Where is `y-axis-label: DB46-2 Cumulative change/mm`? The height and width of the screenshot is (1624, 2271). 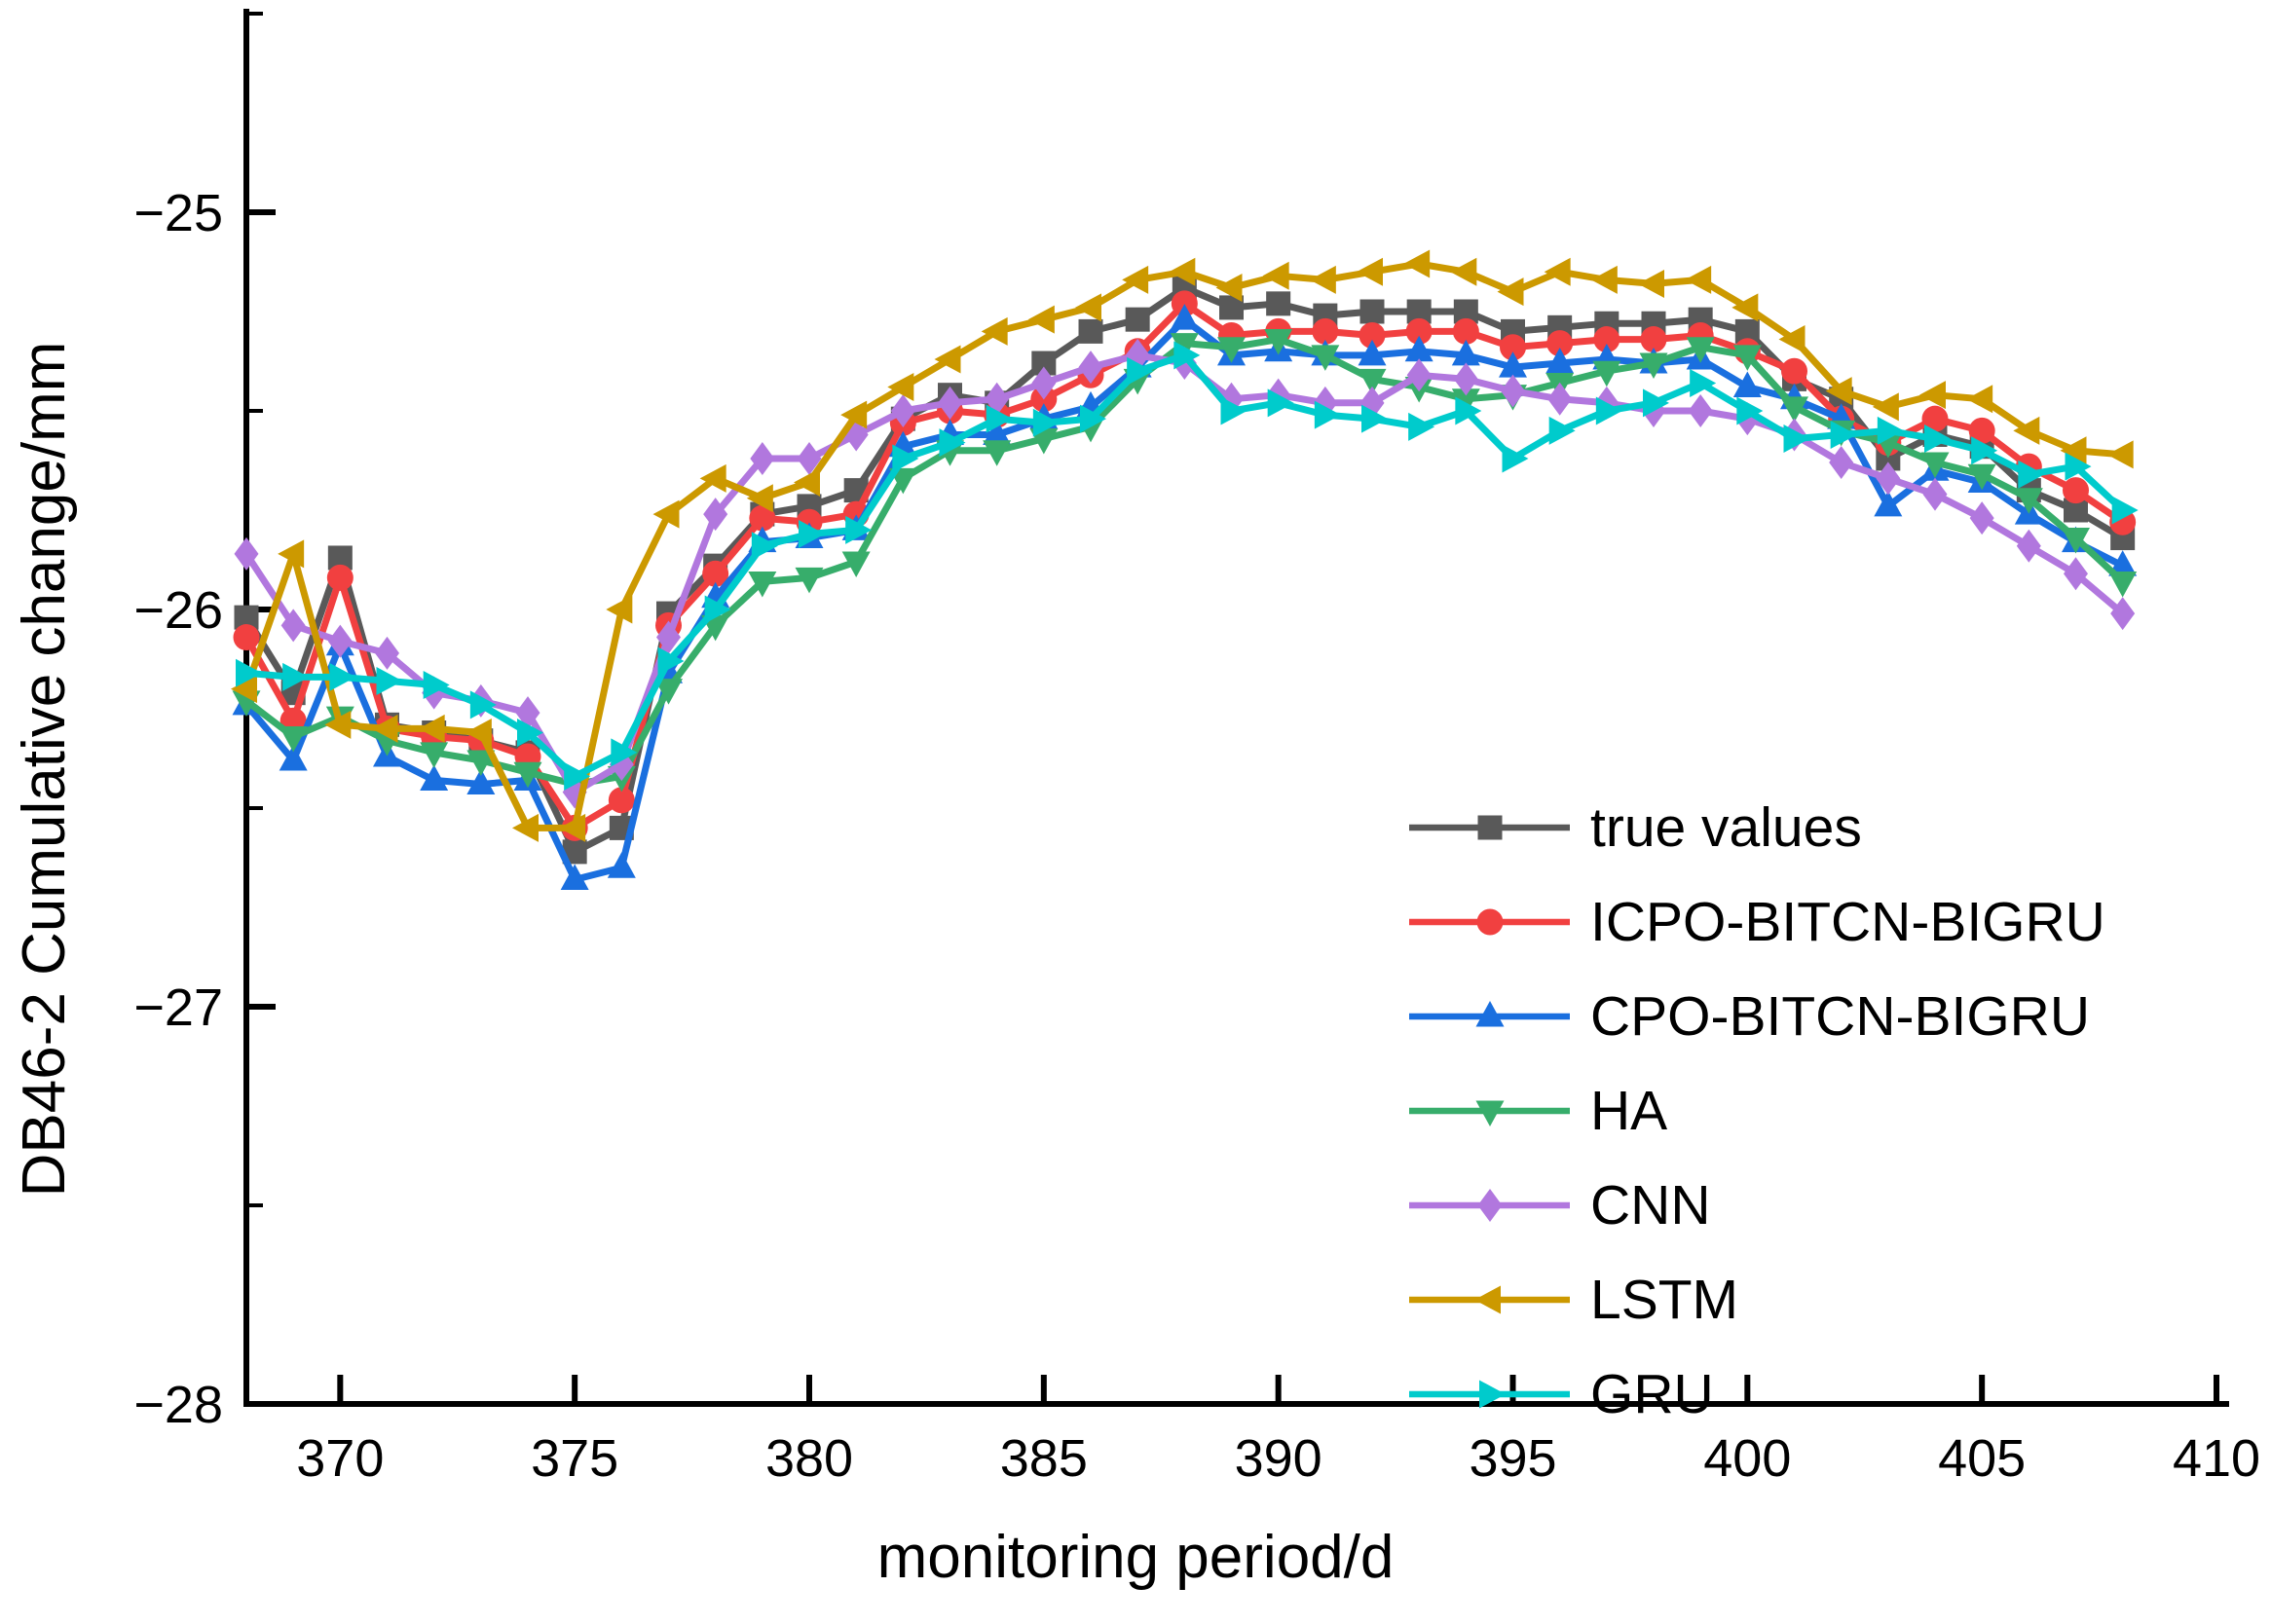
y-axis-label: DB46-2 Cumulative change/mm is located at coordinates (45, 770).